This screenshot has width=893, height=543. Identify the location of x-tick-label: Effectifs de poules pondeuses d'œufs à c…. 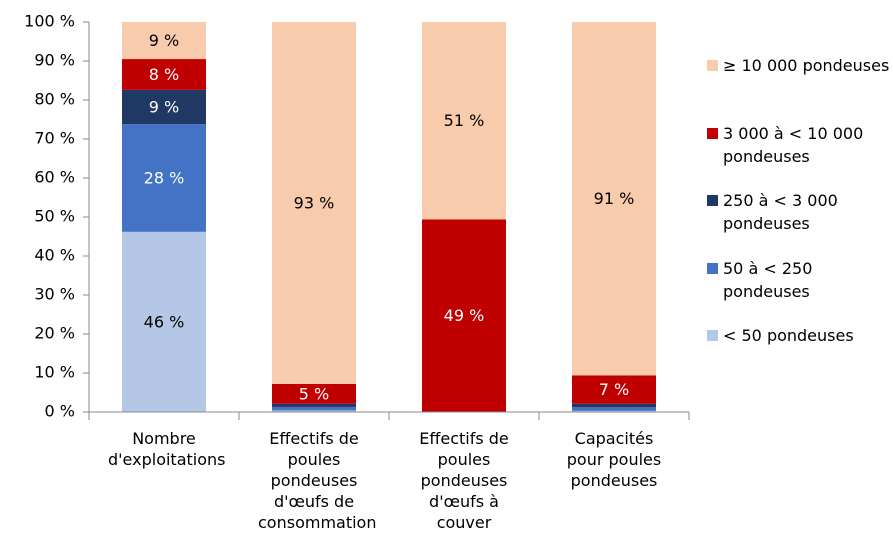
(464, 480).